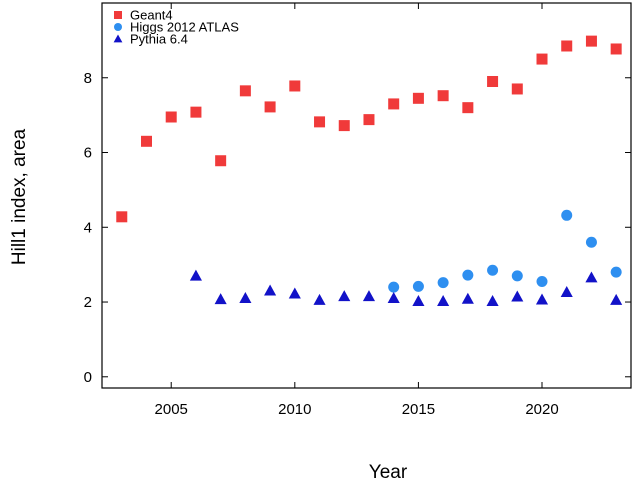 The width and height of the screenshot is (643, 486). I want to click on legend-marker-higgs-2012-atlas, so click(118, 27).